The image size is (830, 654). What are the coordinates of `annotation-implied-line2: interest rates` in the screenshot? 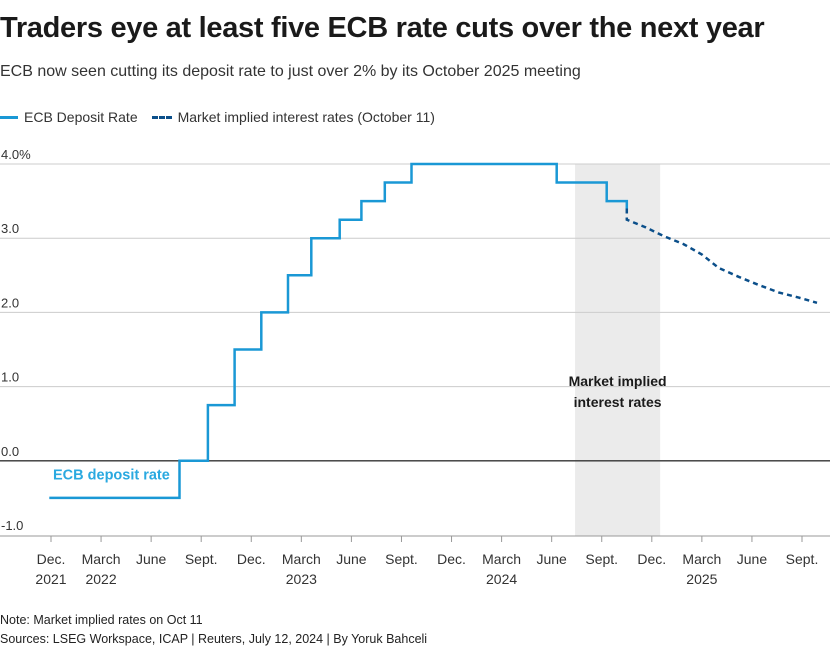 It's located at (618, 402).